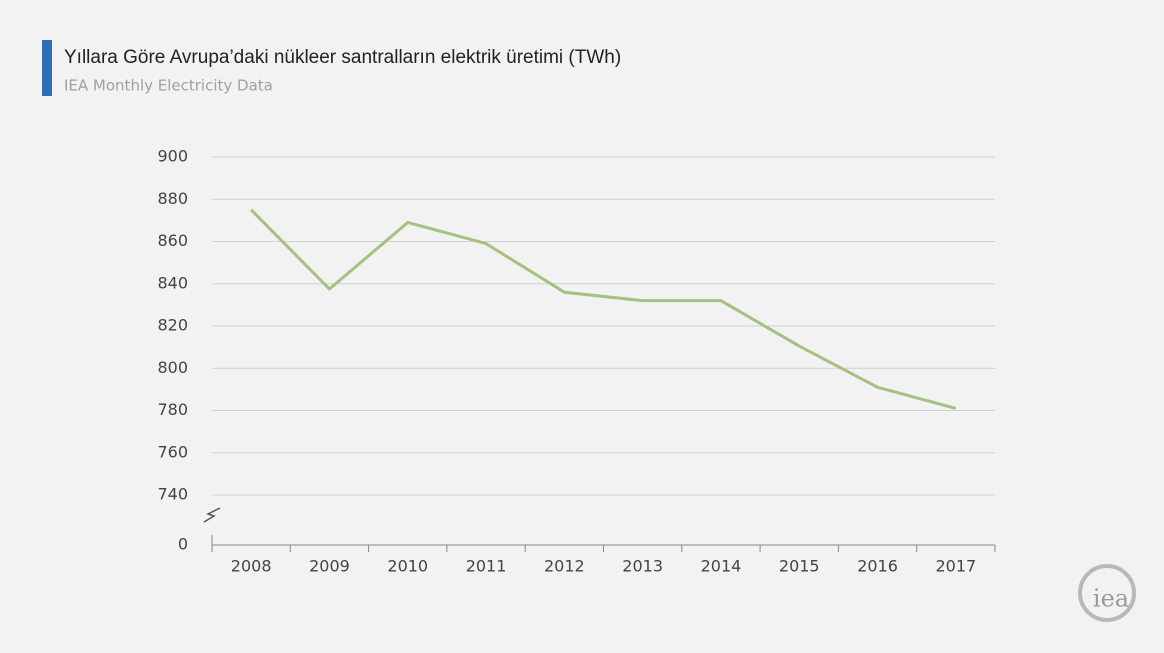 The image size is (1164, 653). I want to click on x-tick-label: 2016, so click(877, 566).